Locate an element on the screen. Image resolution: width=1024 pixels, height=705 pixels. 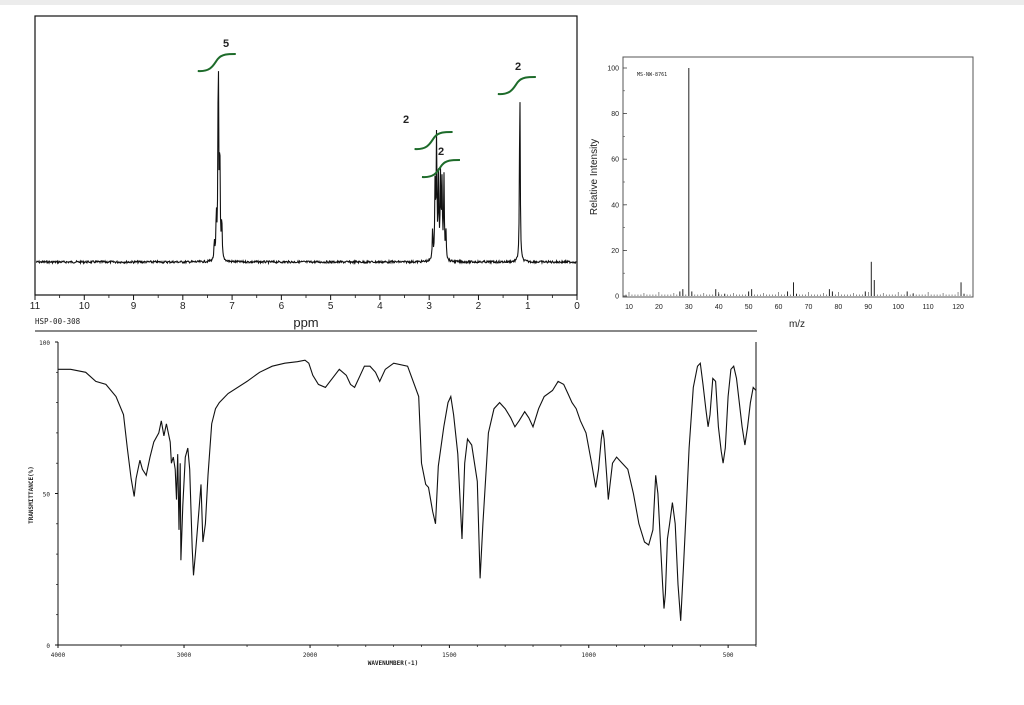
nmr-x-ticks: 11 10 9 8 7 6 5 4 3 2 1 0 is located at coordinates (305, 303).